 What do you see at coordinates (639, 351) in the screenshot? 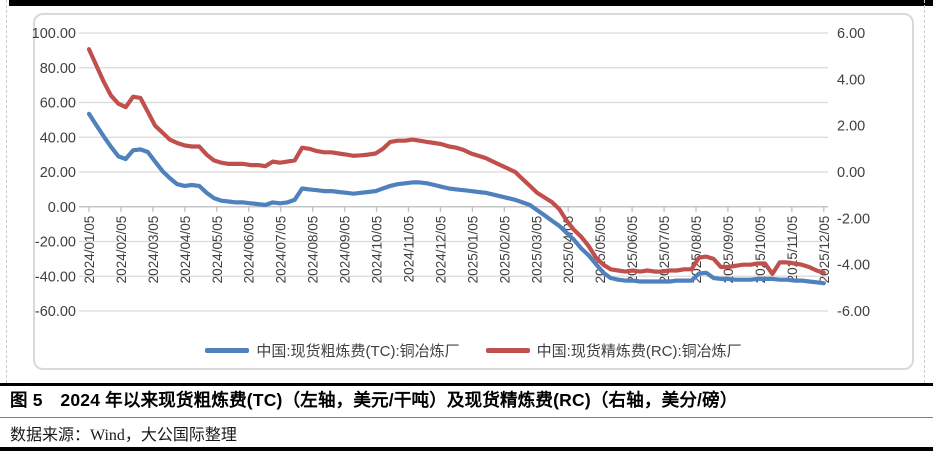
I see `legend-label-rc: 中国:现货精炼费(RC):铜冶炼厂` at bounding box center [639, 351].